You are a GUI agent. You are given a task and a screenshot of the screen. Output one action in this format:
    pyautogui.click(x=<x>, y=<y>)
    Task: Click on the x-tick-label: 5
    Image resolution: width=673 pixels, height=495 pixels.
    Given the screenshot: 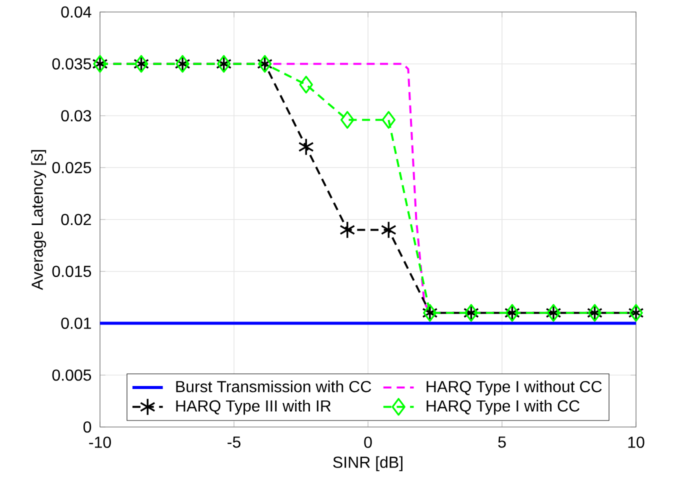 What is the action you would take?
    pyautogui.click(x=502, y=442)
    